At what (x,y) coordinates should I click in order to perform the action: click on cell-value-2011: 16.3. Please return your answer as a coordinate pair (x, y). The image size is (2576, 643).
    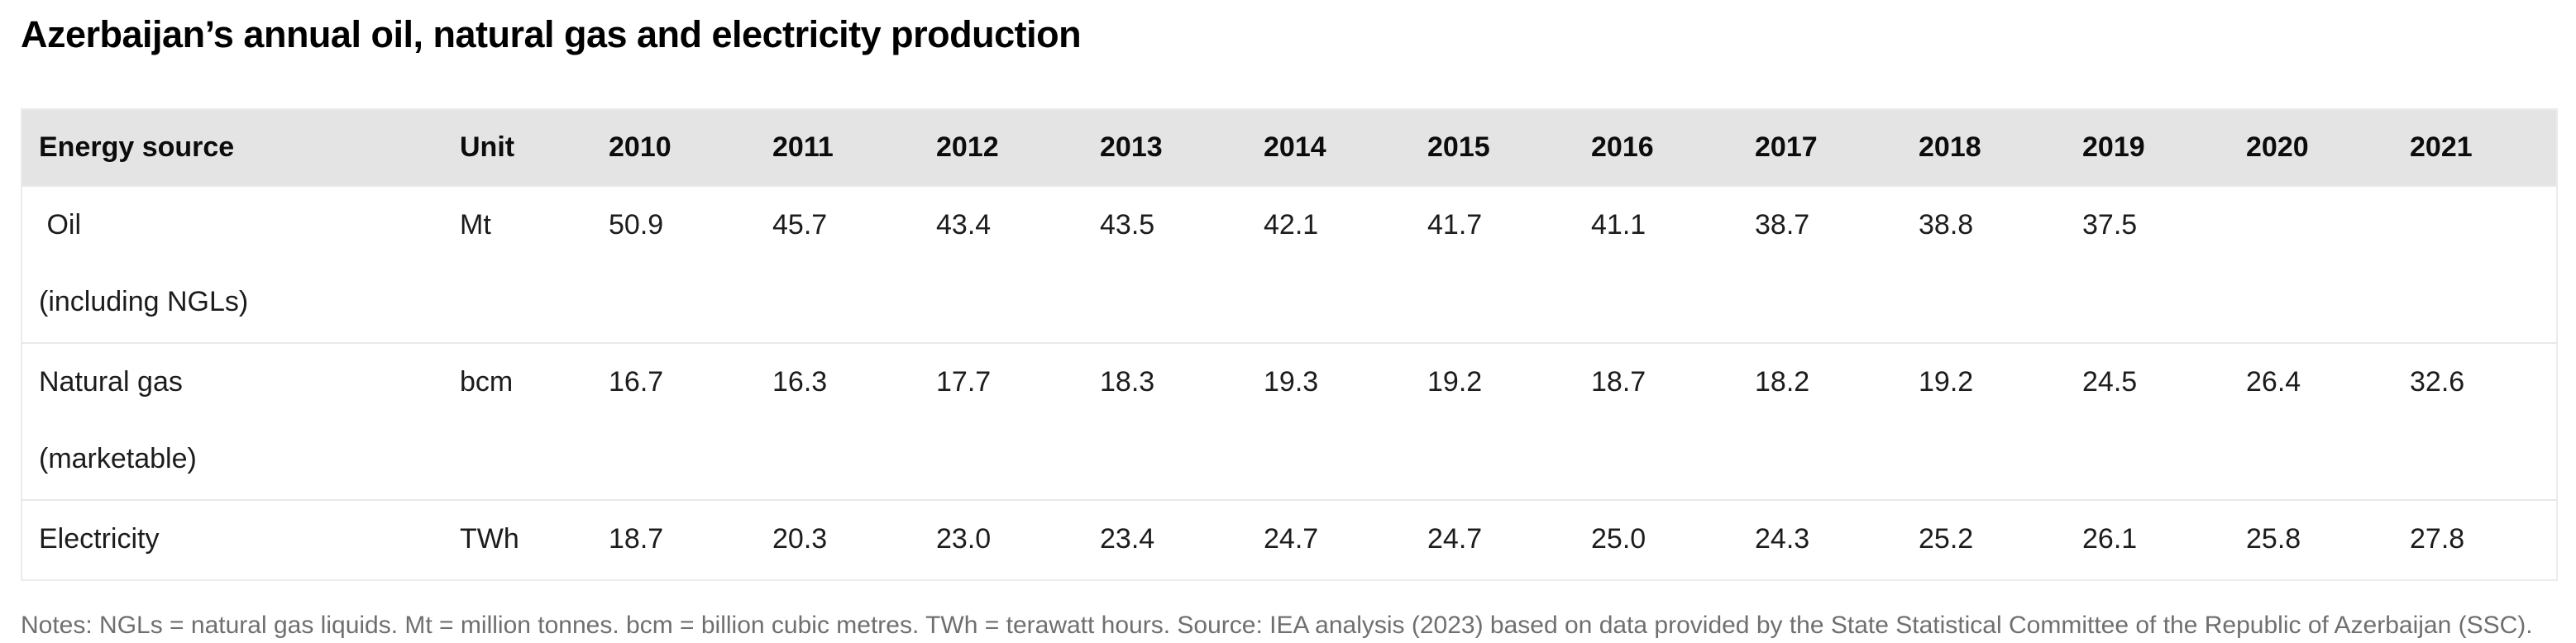
    Looking at the image, I should click on (800, 382).